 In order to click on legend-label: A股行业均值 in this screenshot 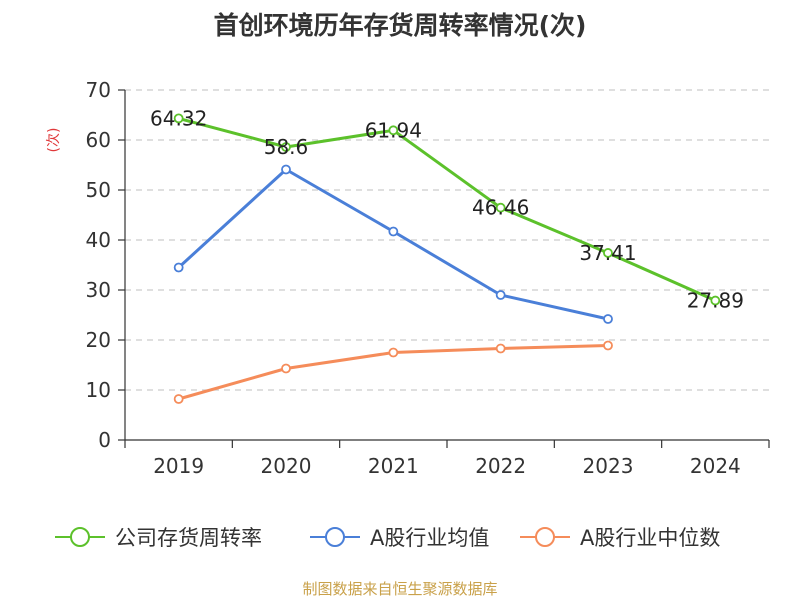, I will do `click(429, 538)`.